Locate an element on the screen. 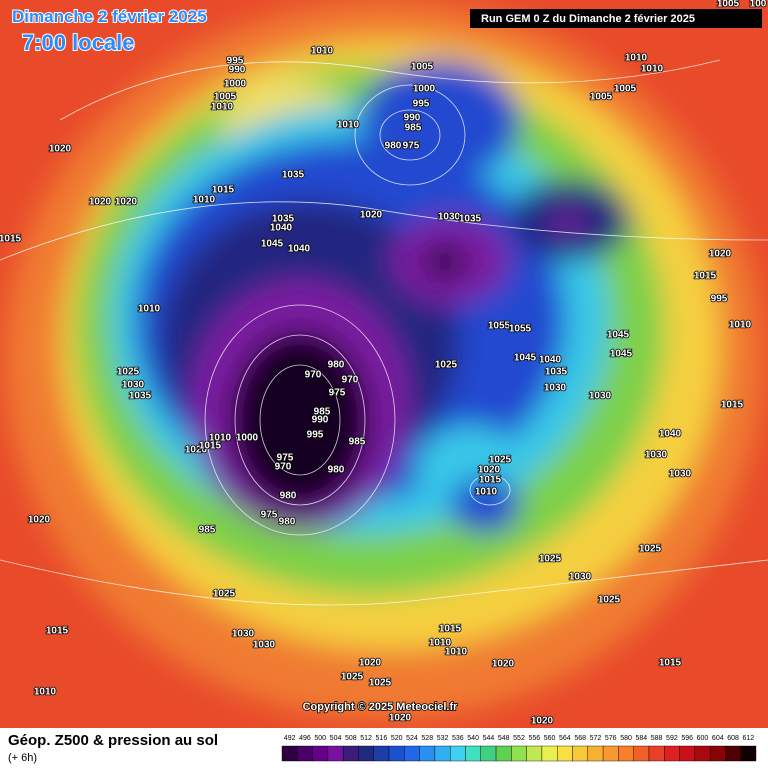  scale-label: 604 is located at coordinates (718, 738).